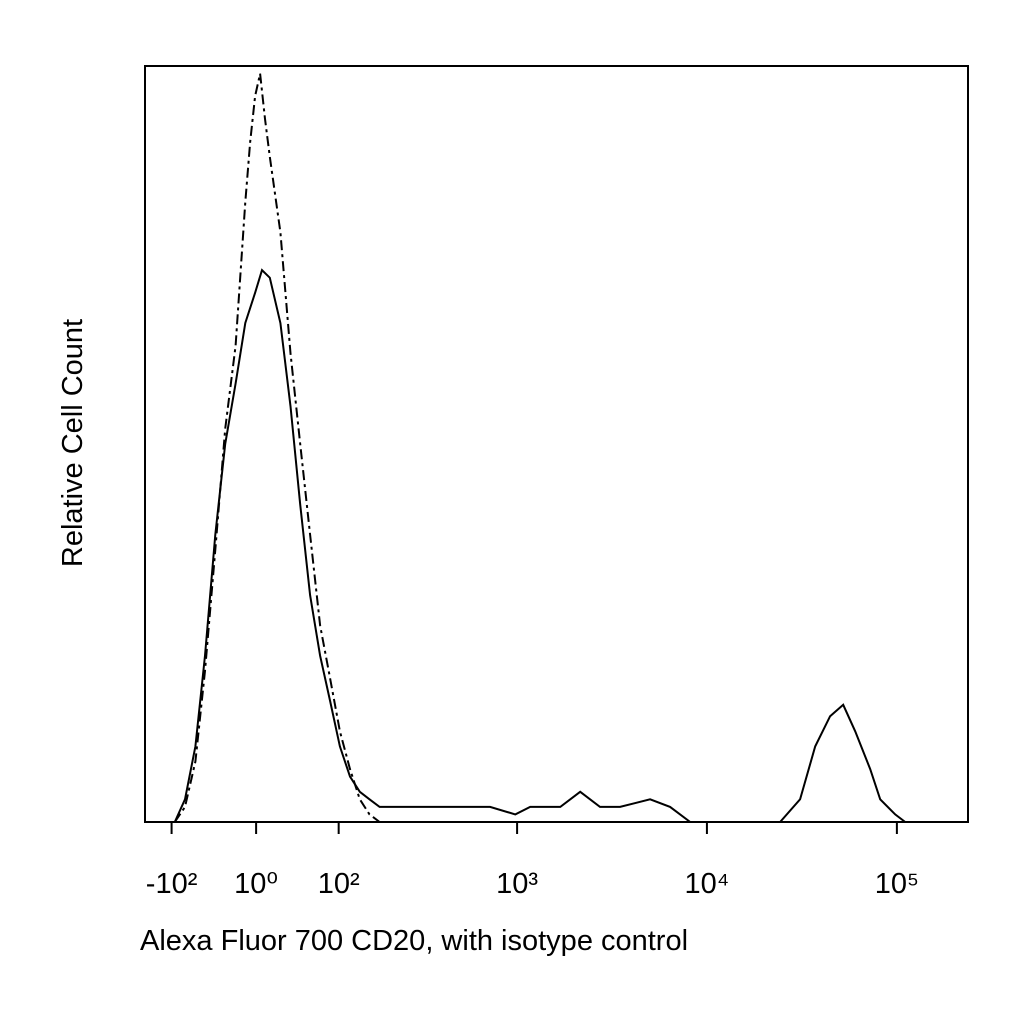 This screenshot has width=1024, height=1024. Describe the element at coordinates (73, 443) in the screenshot. I see `y-axis-label: Relative Cell Count` at that location.